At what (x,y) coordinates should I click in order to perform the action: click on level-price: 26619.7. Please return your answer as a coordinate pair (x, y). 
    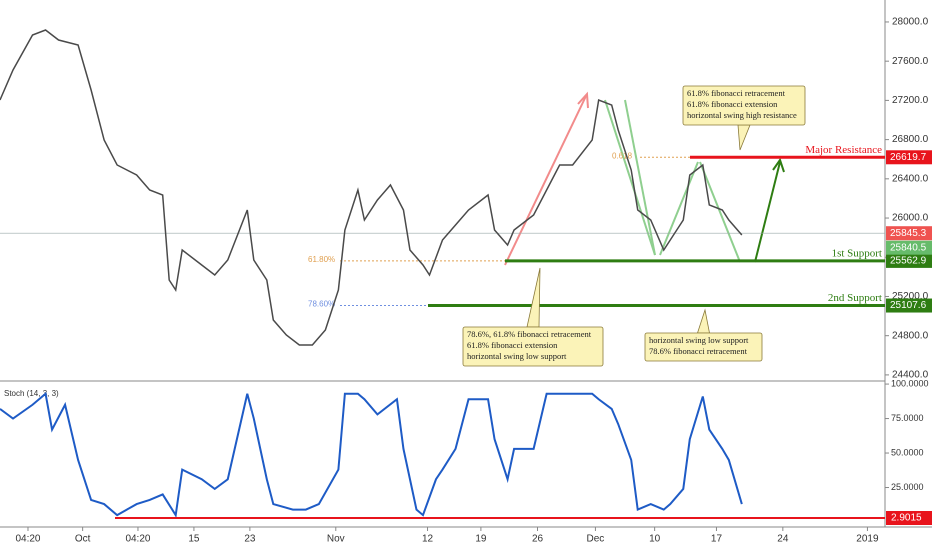
    Looking at the image, I should click on (908, 157).